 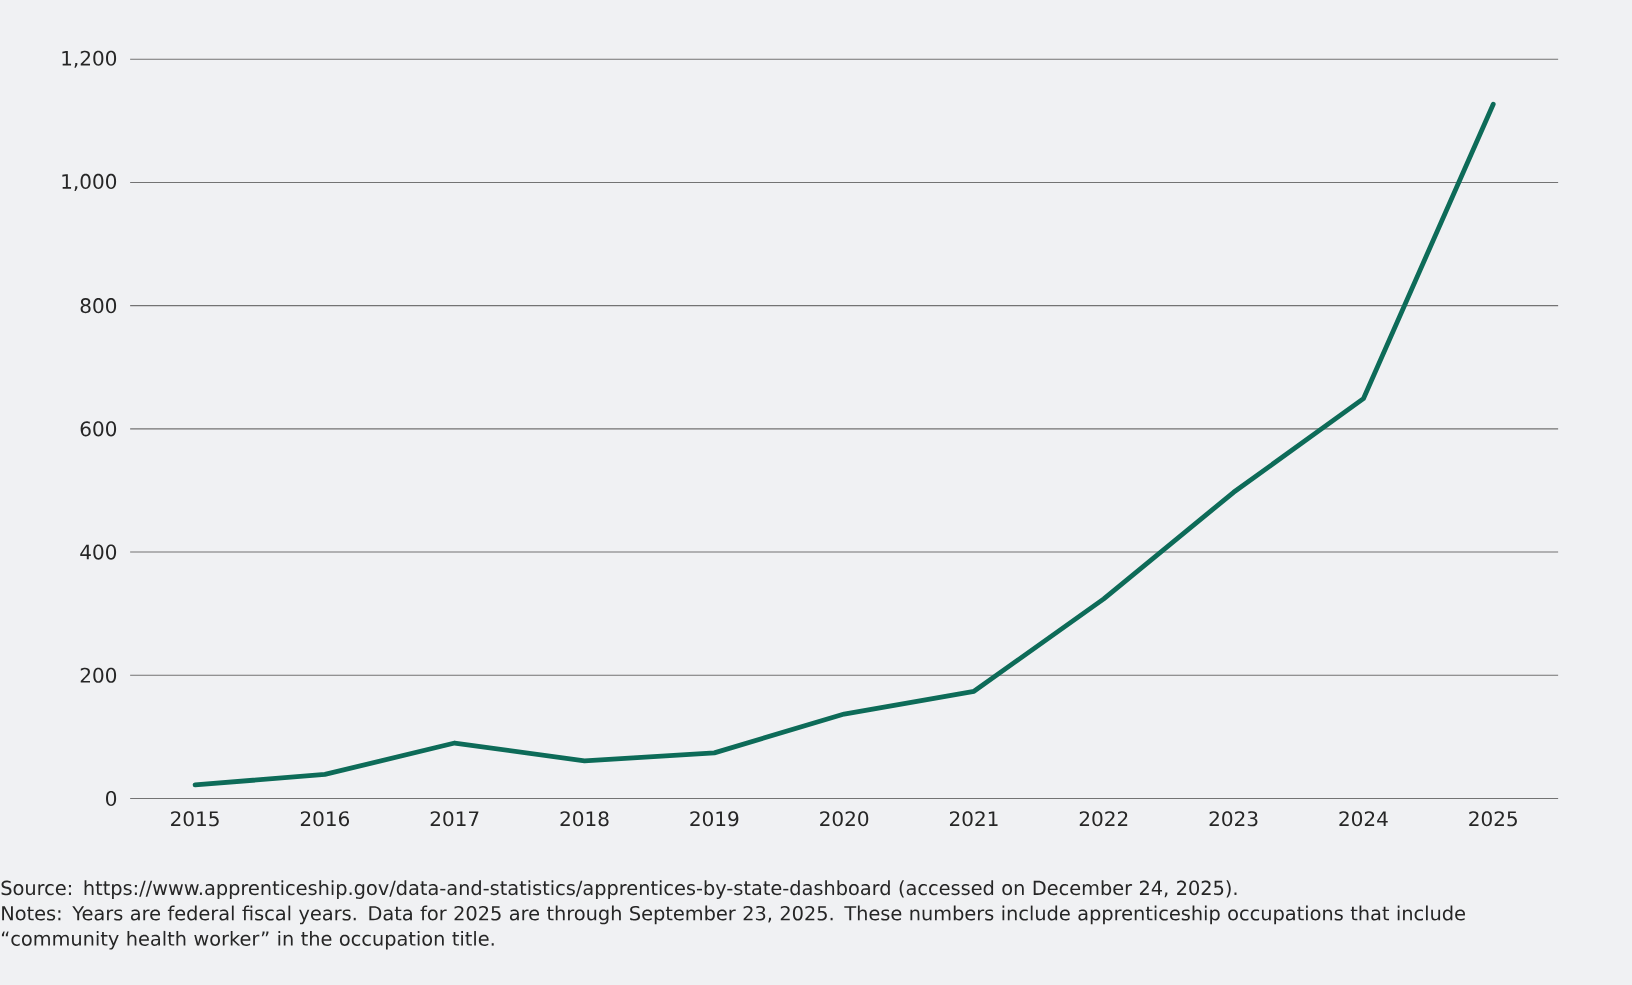 What do you see at coordinates (733, 927) in the screenshot?
I see `text: Notes: Years are federal fiscal years. Data for 2025 are through September 23, 2025. These numbers include apprenticeship occupations that include “community health worker” in the occupation title.` at bounding box center [733, 927].